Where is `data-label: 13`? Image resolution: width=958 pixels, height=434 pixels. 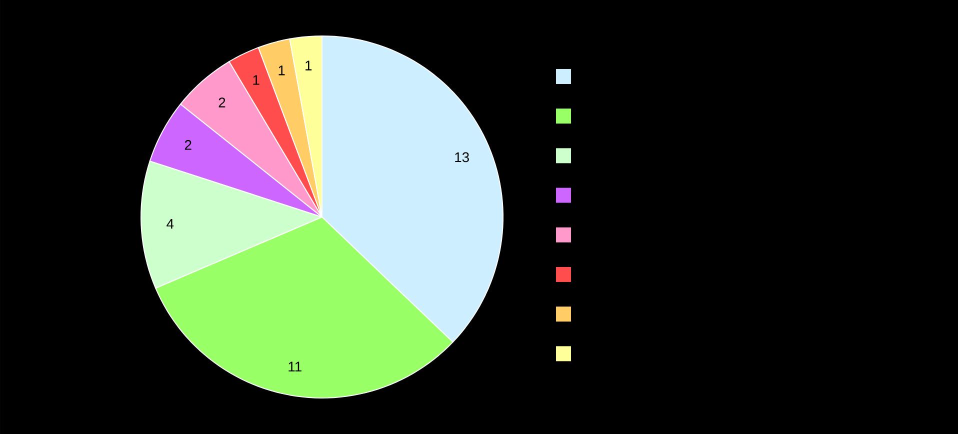
data-label: 13 is located at coordinates (462, 157).